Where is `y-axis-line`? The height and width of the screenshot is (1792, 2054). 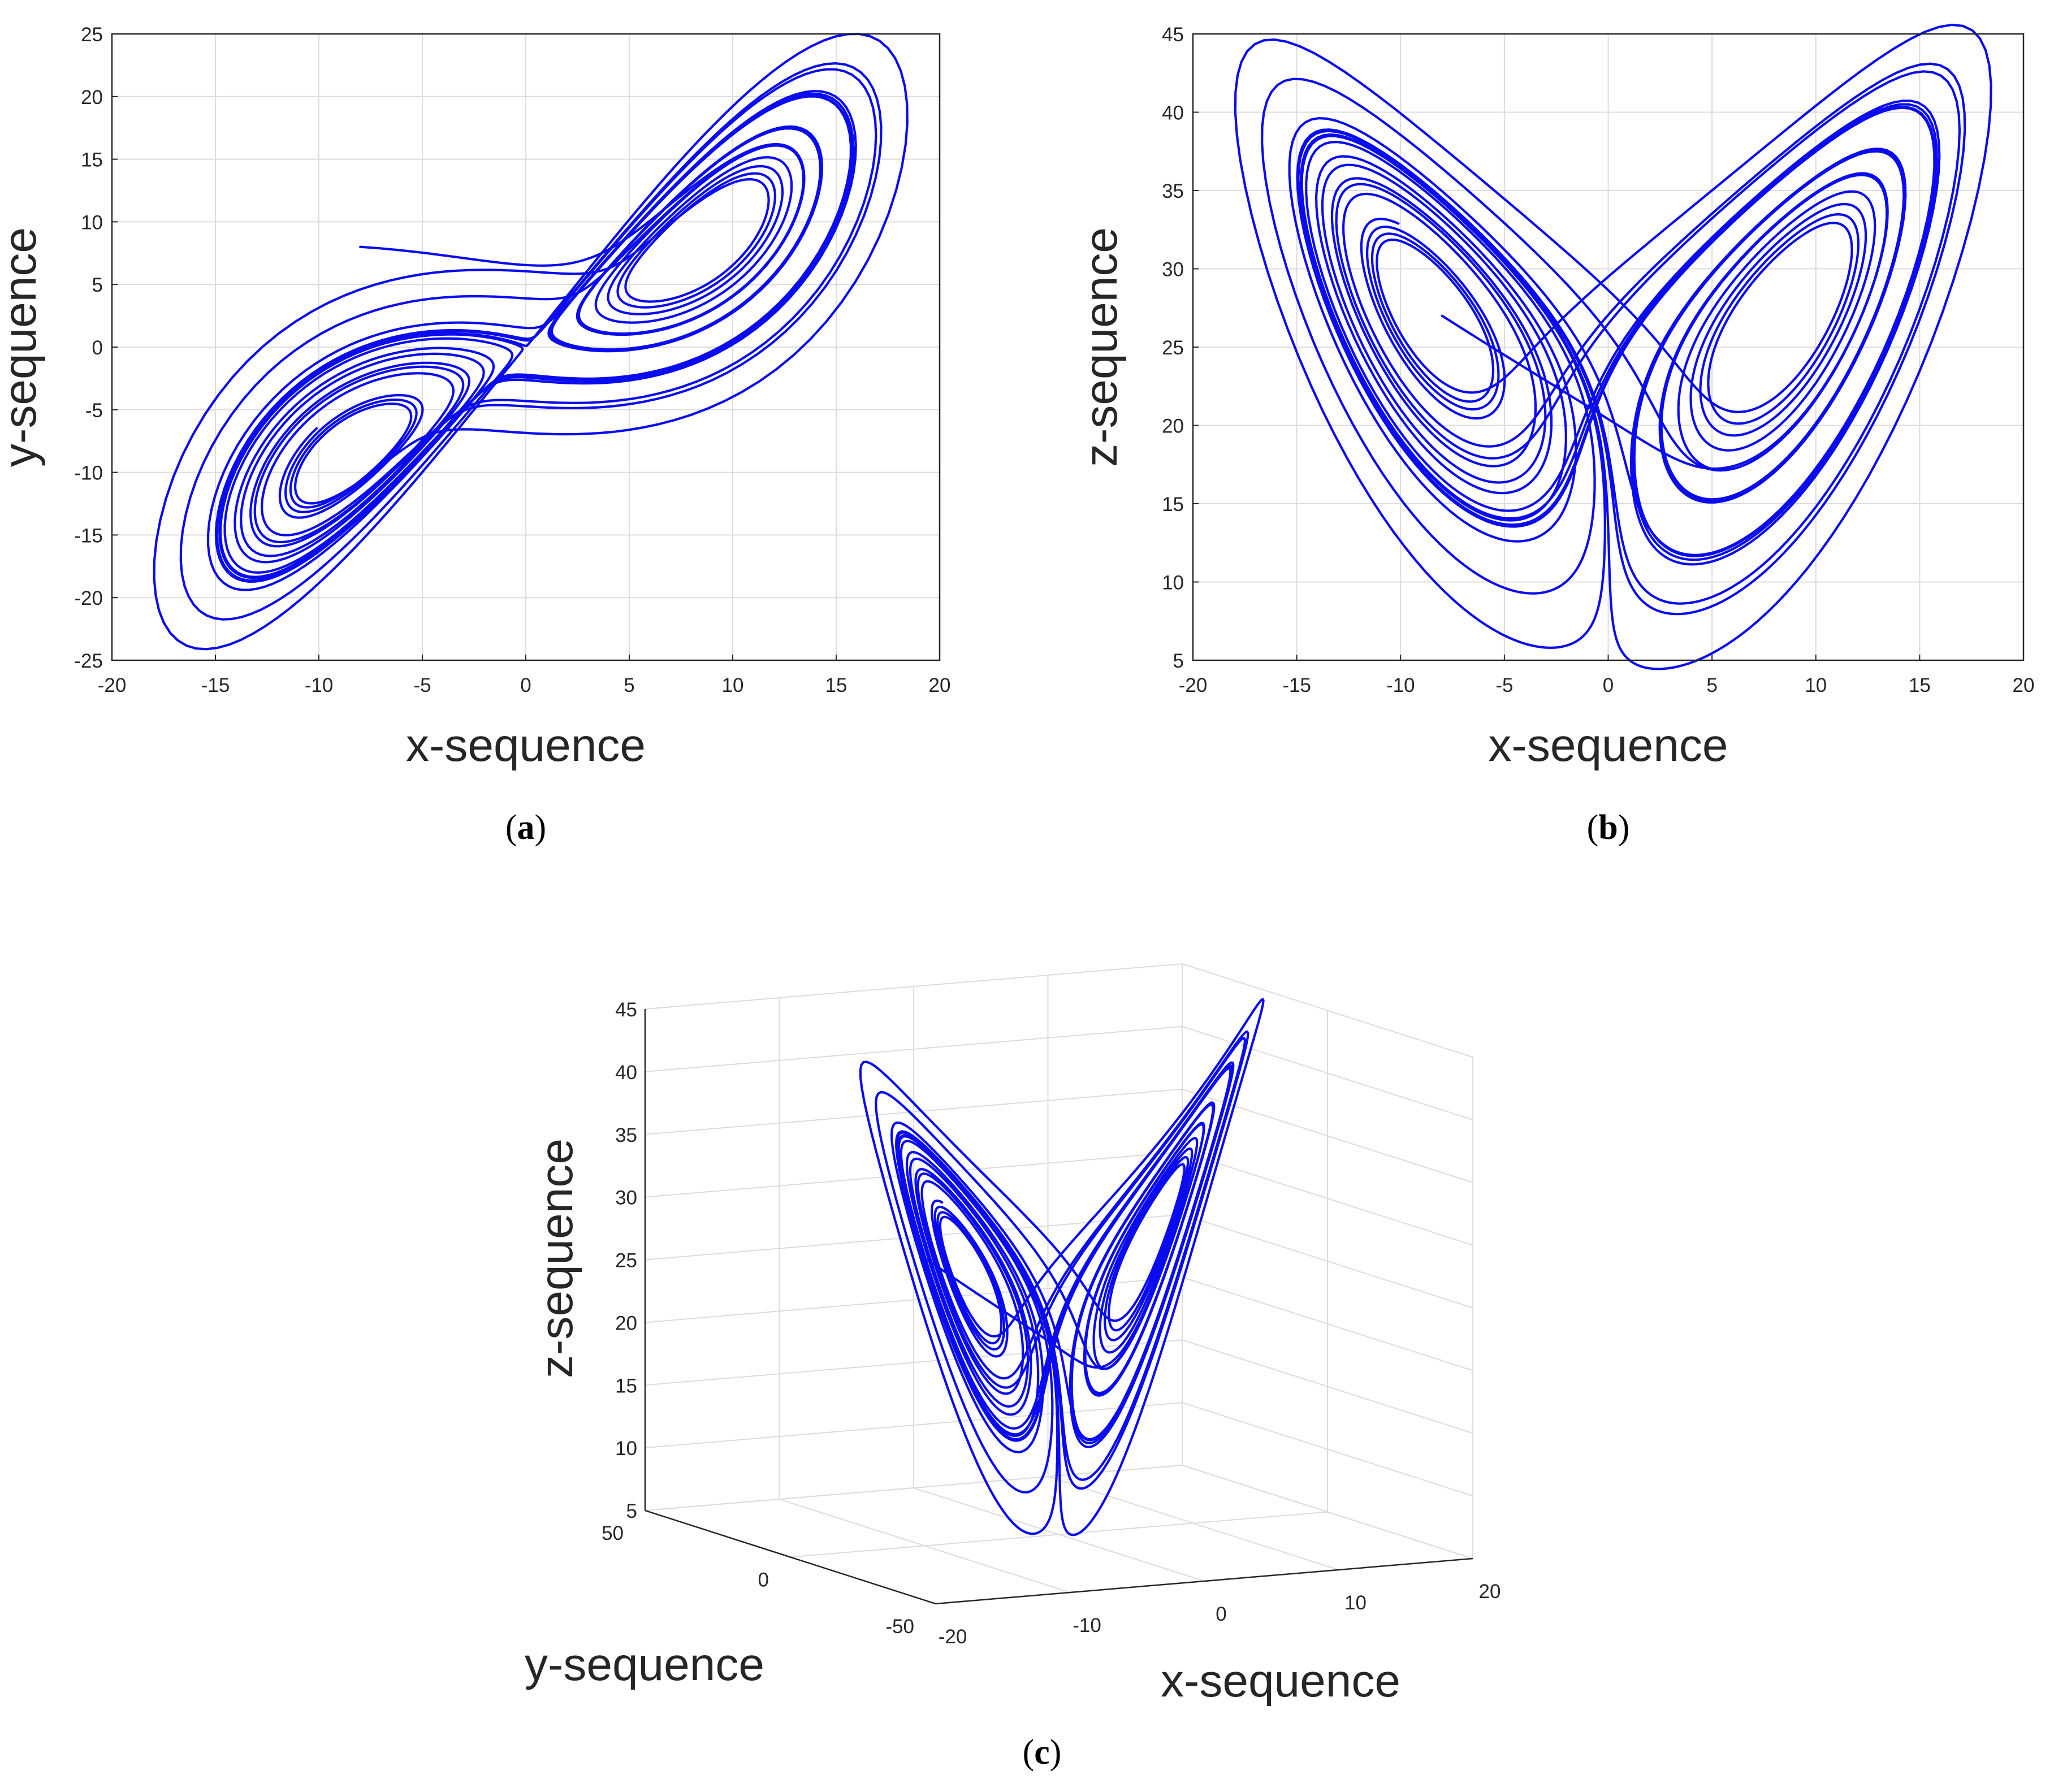
y-axis-line is located at coordinates (790, 1557).